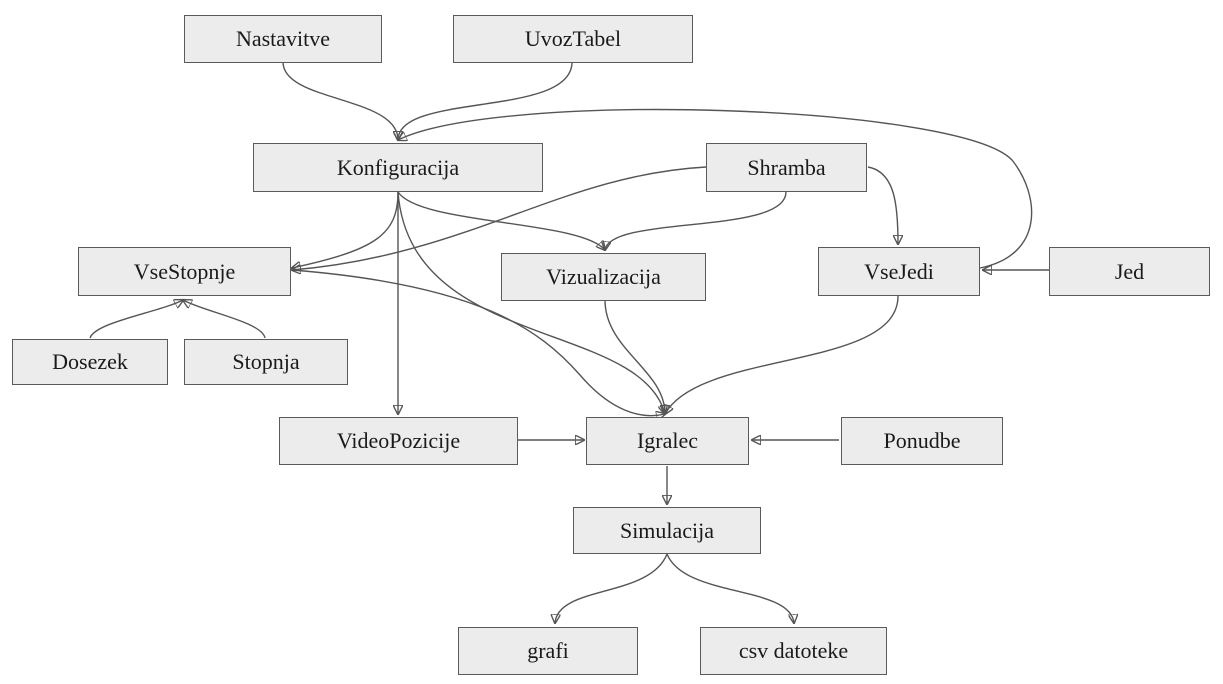 The width and height of the screenshot is (1223, 684). I want to click on edge-vsejedi-konfiguracija, so click(715, 188).